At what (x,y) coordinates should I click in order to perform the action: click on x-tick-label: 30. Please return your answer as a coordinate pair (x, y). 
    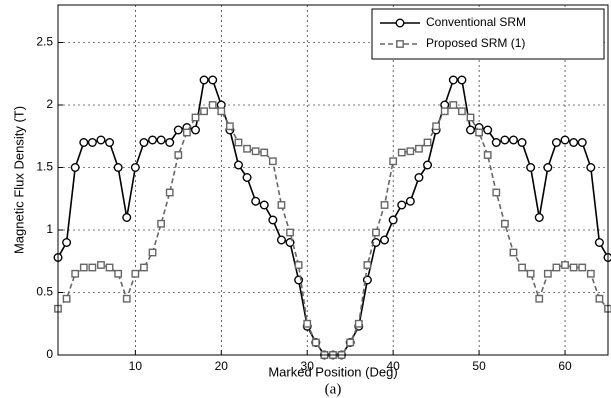
    Looking at the image, I should click on (308, 366).